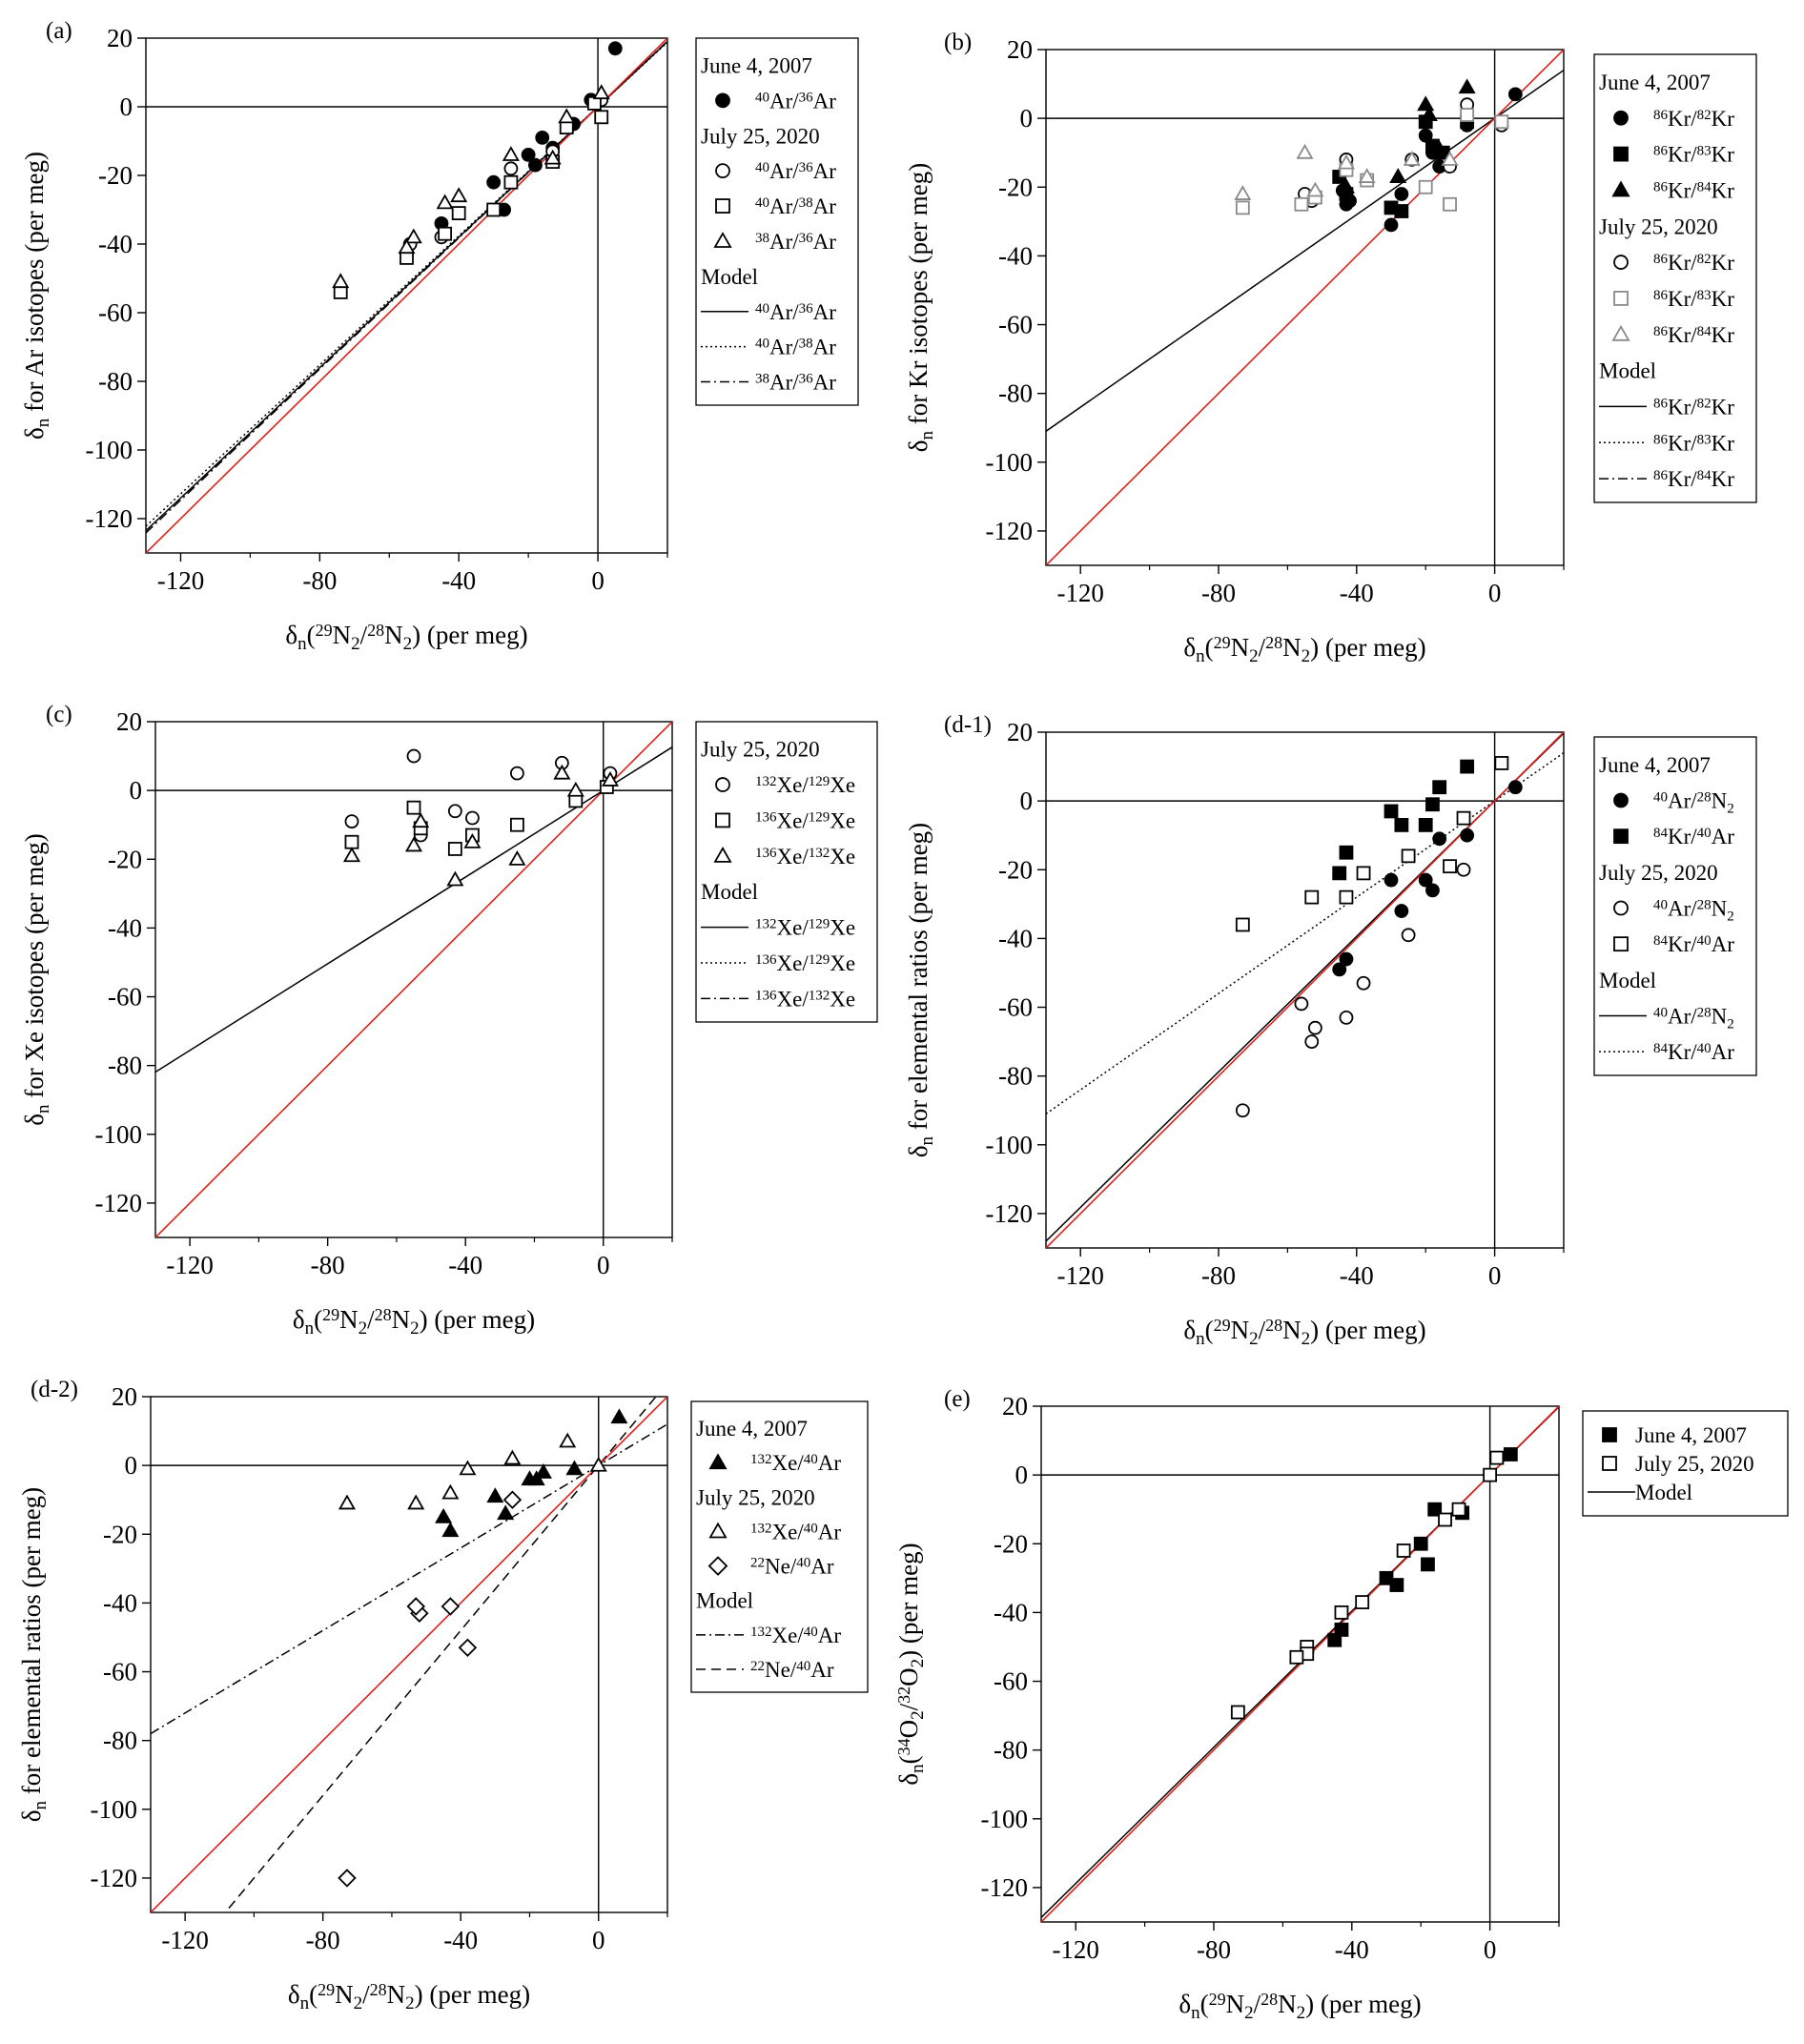  I want to click on x-tick-label: -40, so click(1357, 593).